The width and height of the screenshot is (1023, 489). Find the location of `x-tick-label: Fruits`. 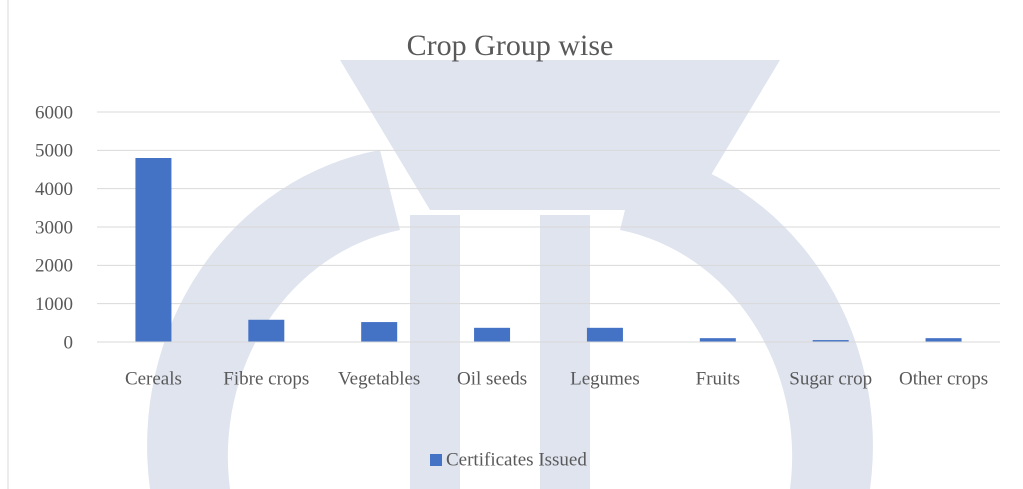

x-tick-label: Fruits is located at coordinates (718, 378).